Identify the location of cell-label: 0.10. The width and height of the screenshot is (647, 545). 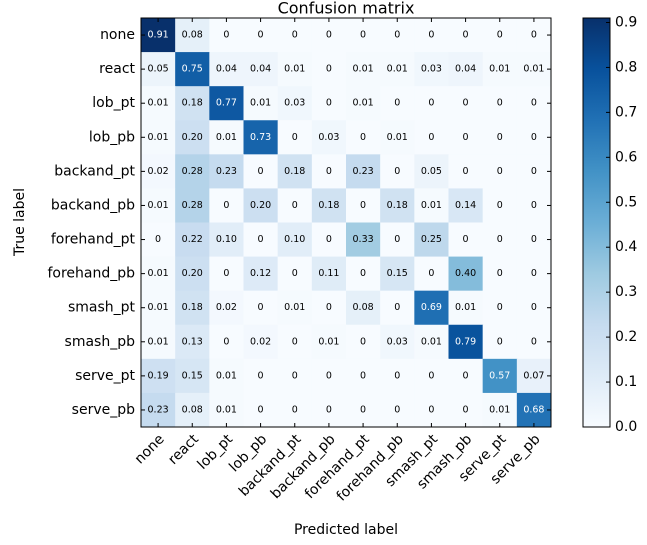
(294, 239).